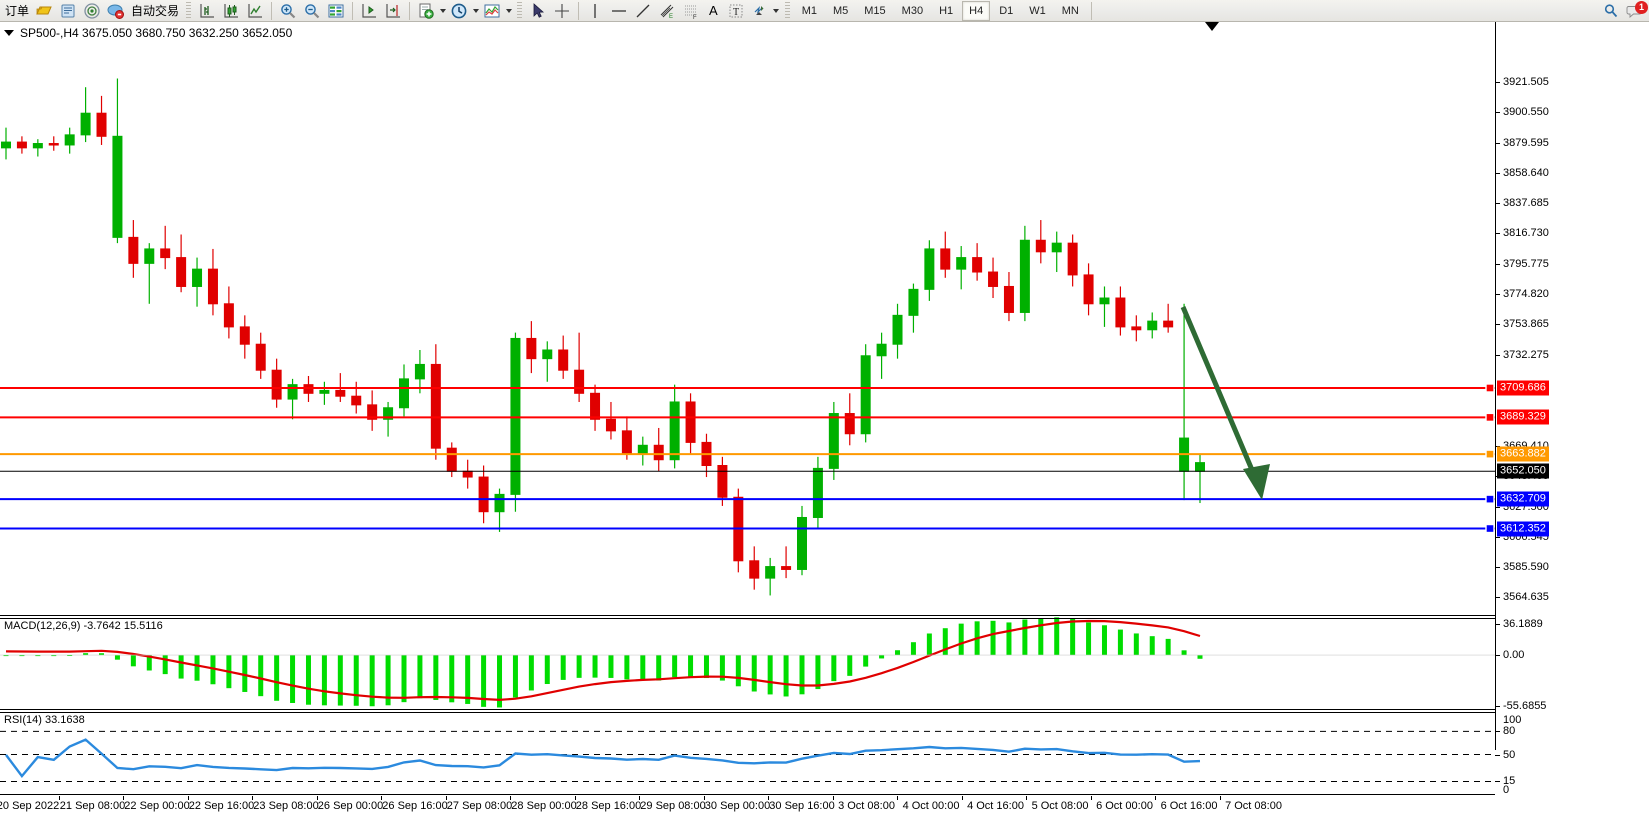 The height and width of the screenshot is (820, 1649). Describe the element at coordinates (288, 11) in the screenshot. I see `zoom-in-button` at that location.